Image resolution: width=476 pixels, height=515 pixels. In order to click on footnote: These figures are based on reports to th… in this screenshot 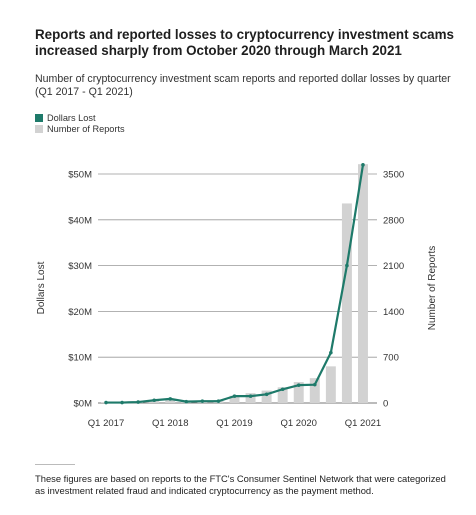, I will do `click(240, 484)`.